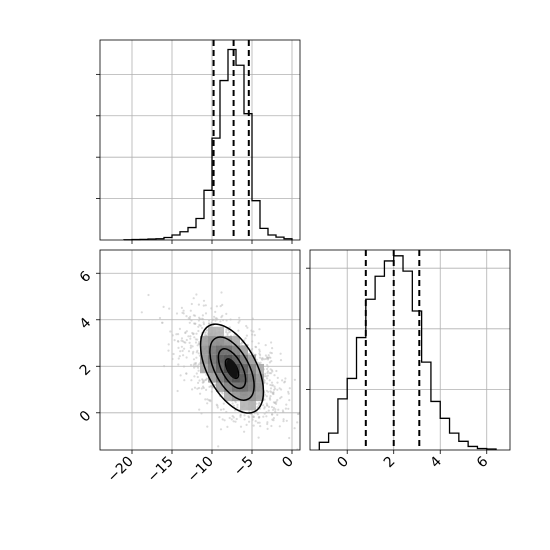 This screenshot has height=550, width=550. I want to click on scatter-inner, so click(204, 350).